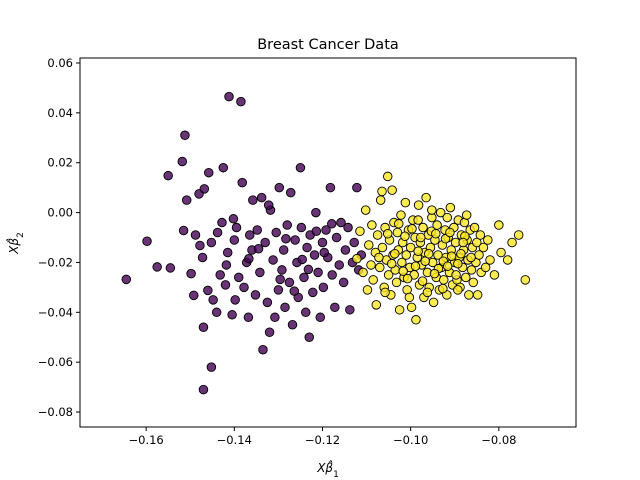  Describe the element at coordinates (60, 213) in the screenshot. I see `y-tick-label: 0.00` at that location.